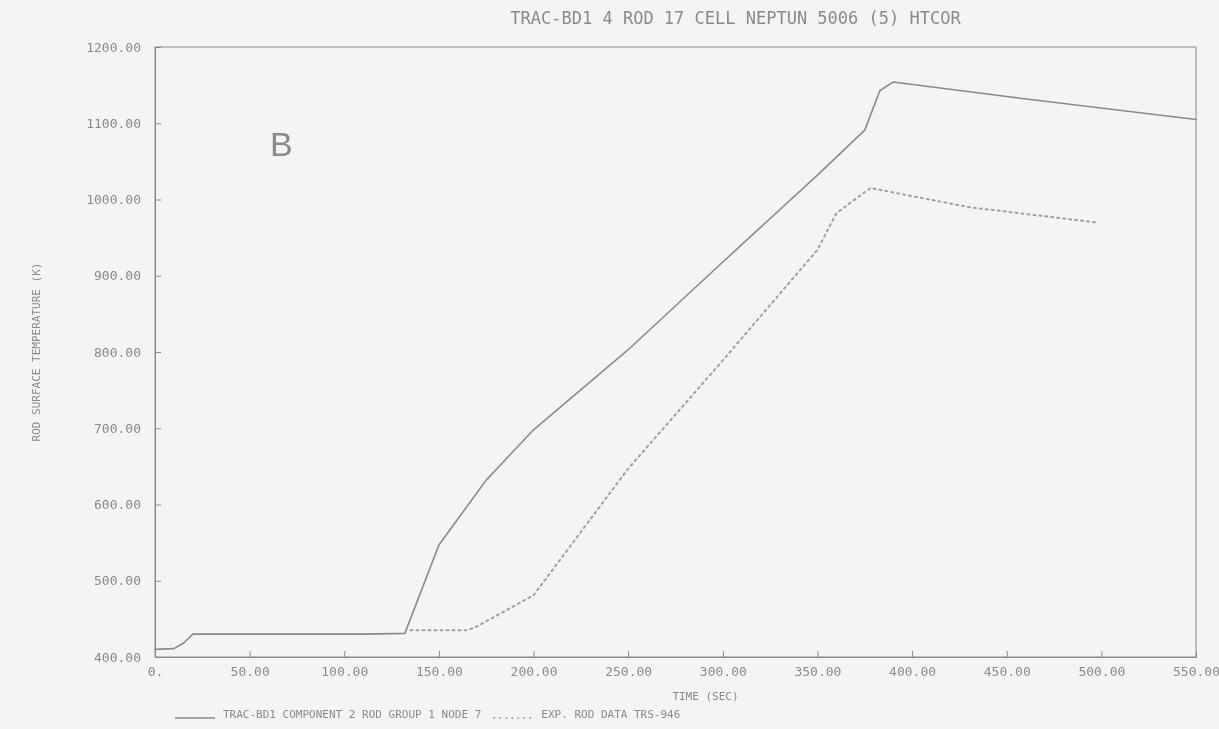 This screenshot has height=729, width=1219. What do you see at coordinates (113, 200) in the screenshot?
I see `y-tick-label: 1000.00` at bounding box center [113, 200].